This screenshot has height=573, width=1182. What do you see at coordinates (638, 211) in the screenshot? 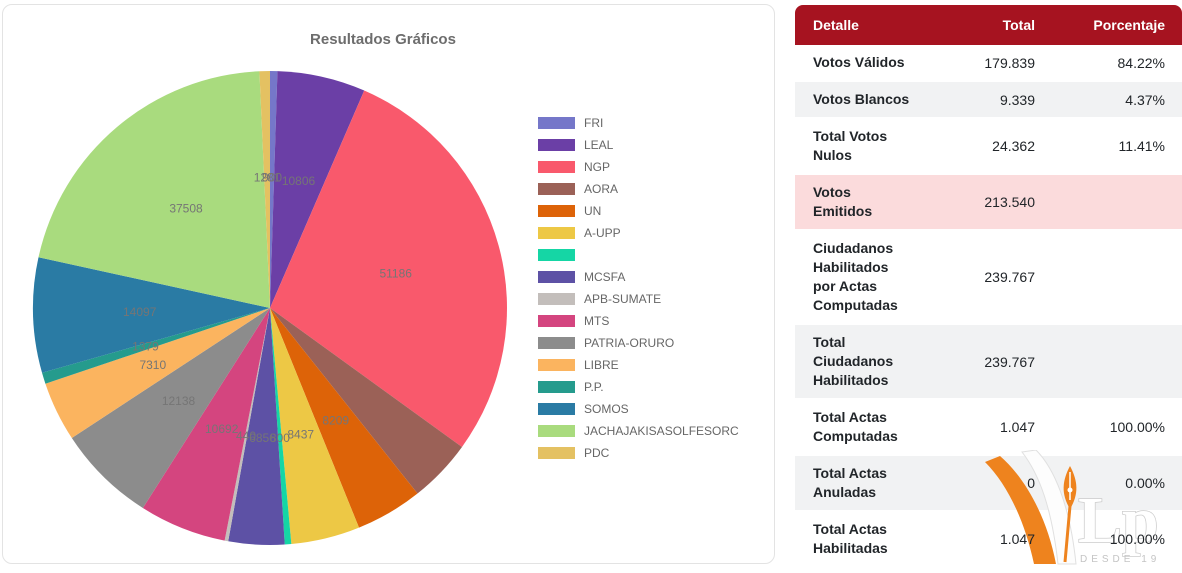
I see `legend-item-UN: UN` at bounding box center [638, 211].